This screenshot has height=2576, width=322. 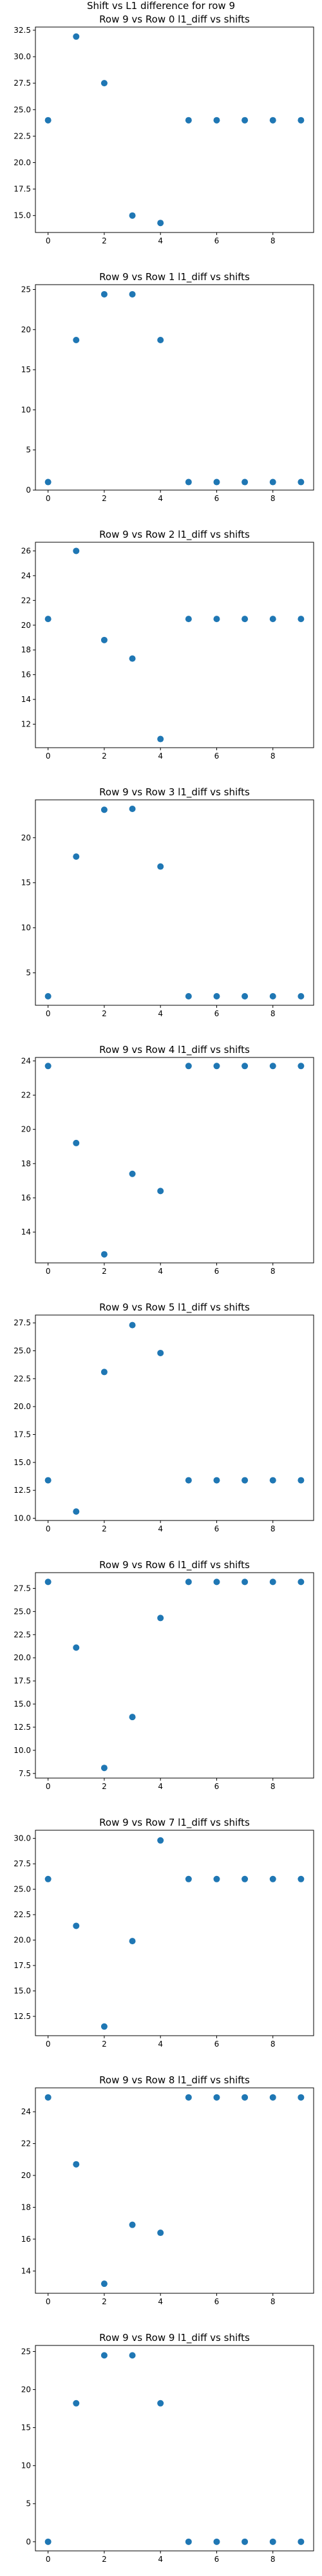 What do you see at coordinates (22, 109) in the screenshot?
I see `y-tick-label: 25.0` at bounding box center [22, 109].